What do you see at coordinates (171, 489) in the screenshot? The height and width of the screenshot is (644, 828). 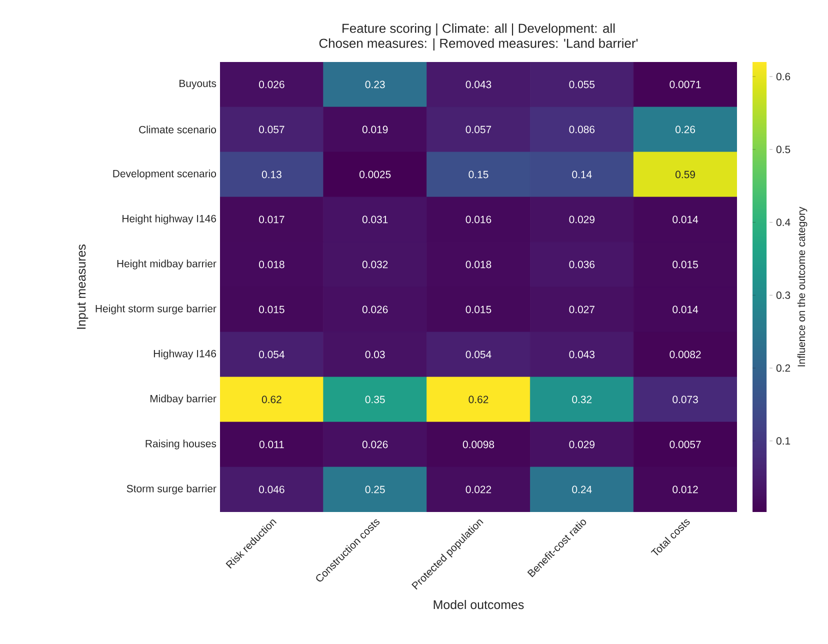 I see `y-tick-label: Storm surge barrier` at bounding box center [171, 489].